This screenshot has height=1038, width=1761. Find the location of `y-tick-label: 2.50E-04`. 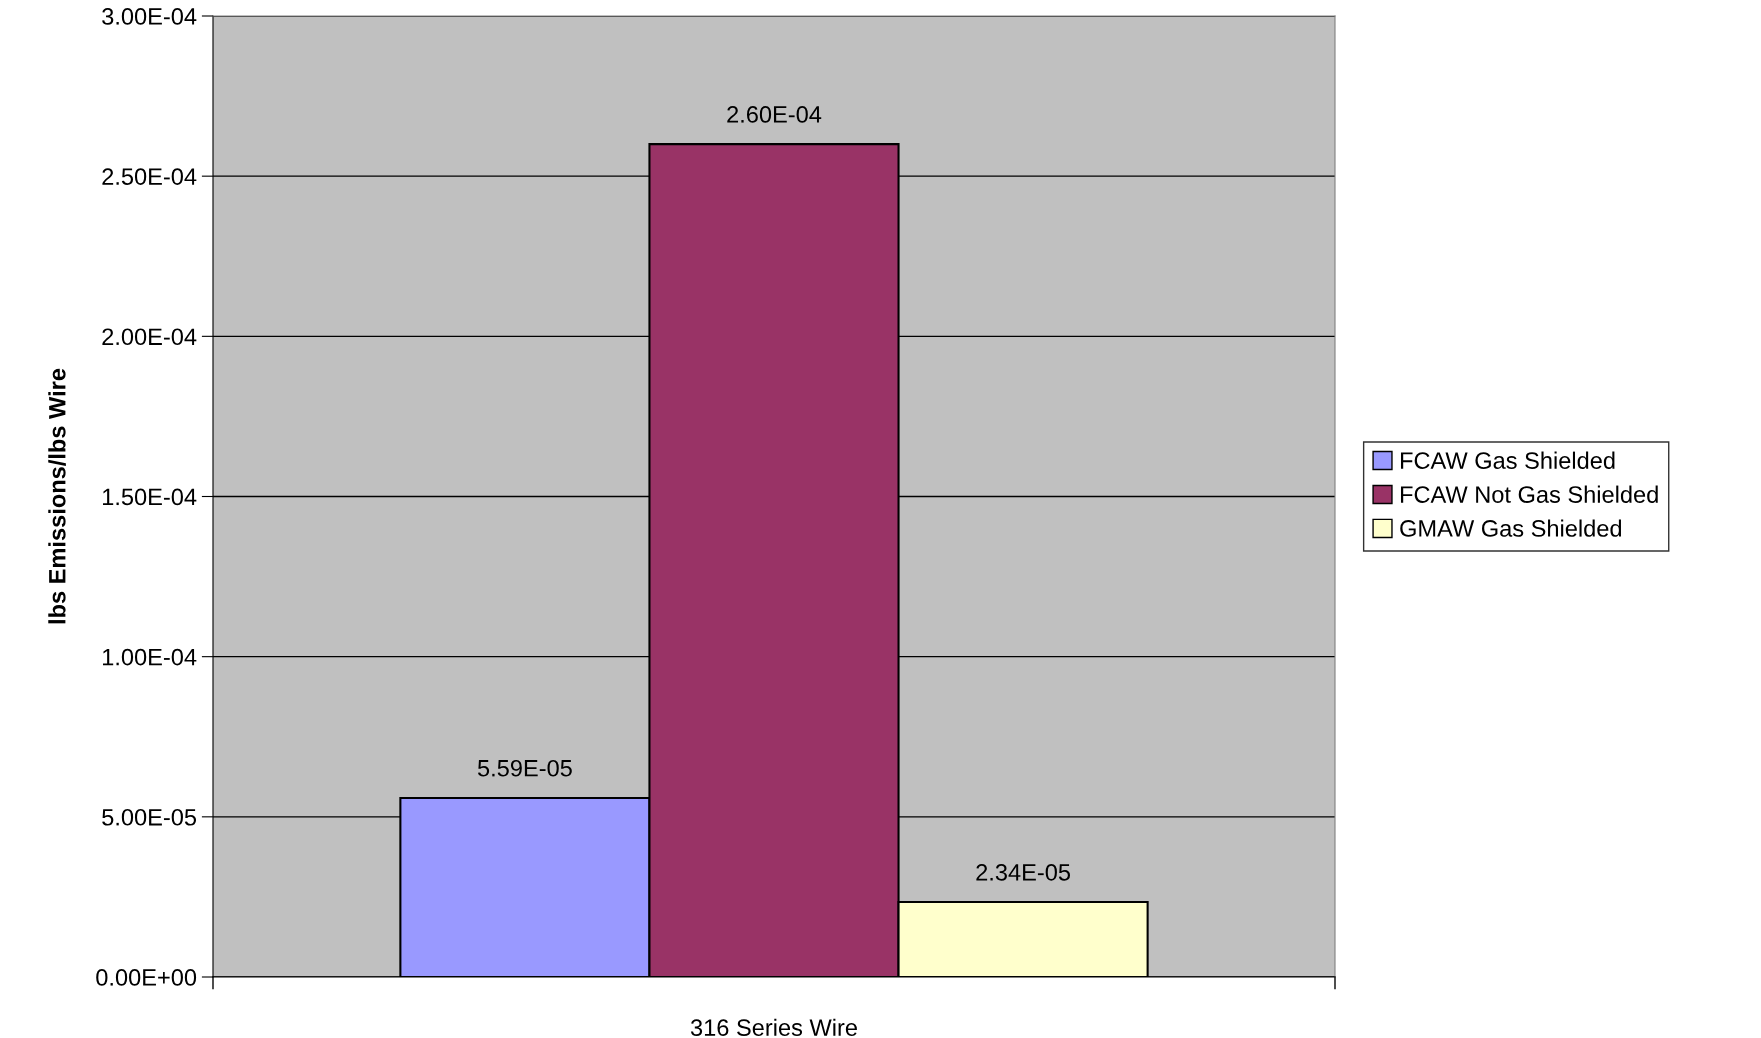

y-tick-label: 2.50E-04 is located at coordinates (149, 176).